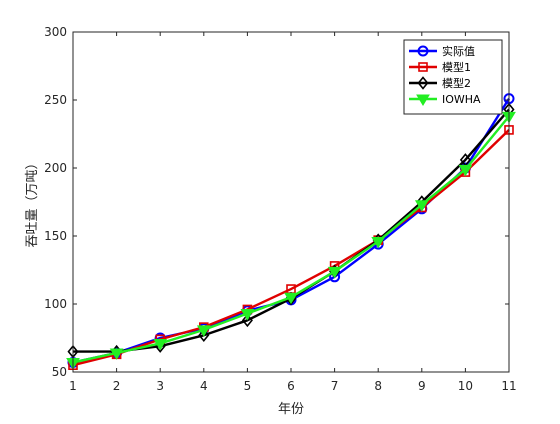 This screenshot has height=424, width=560. Describe the element at coordinates (440, 67) in the screenshot. I see `legend-entry: 模型1` at that location.